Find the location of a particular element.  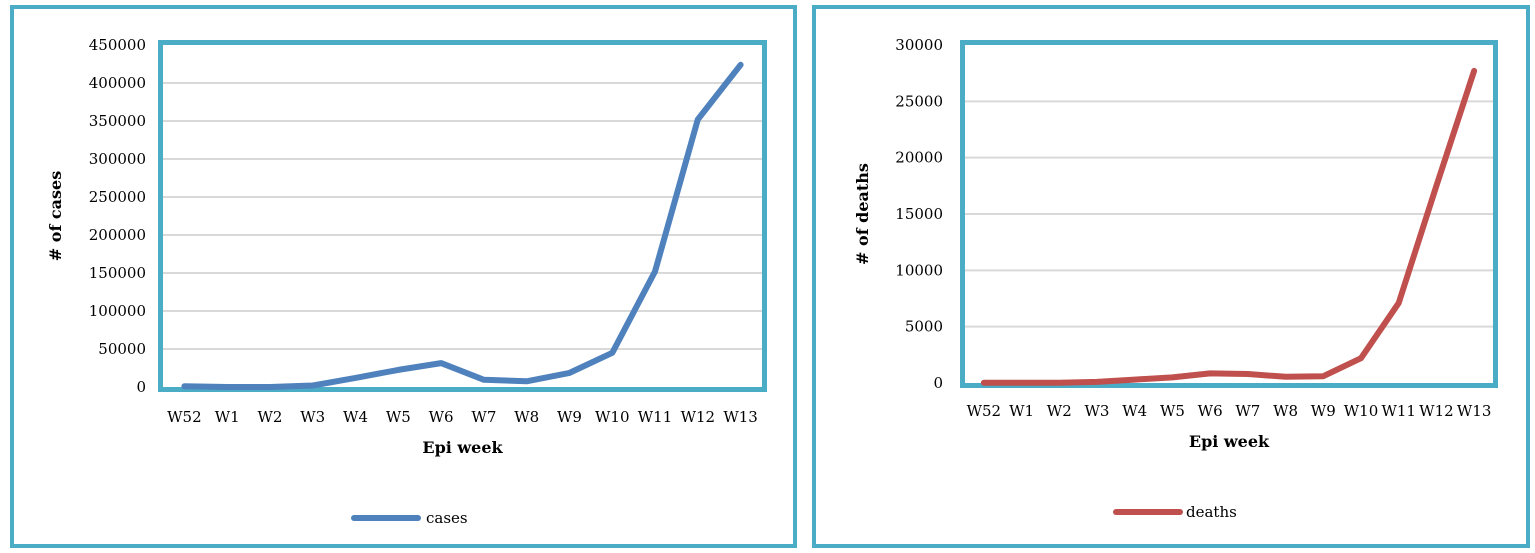

y-tick-label: 25000 is located at coordinates (919, 101).